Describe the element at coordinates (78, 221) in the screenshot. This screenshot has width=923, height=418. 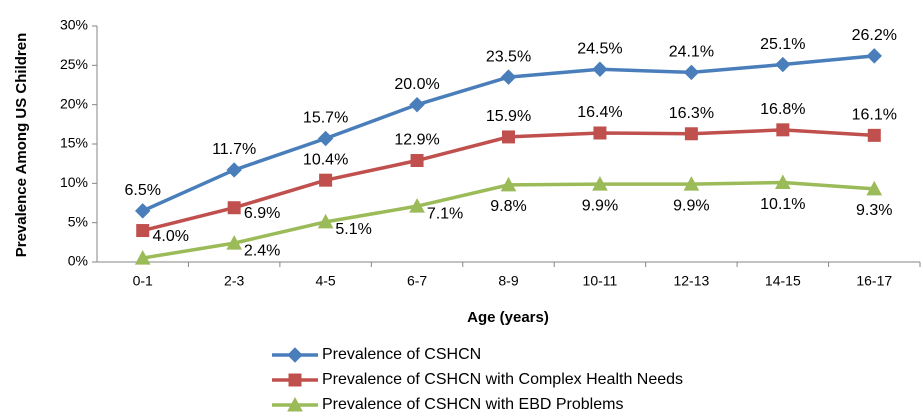
I see `y-tick-label: 5%` at that location.